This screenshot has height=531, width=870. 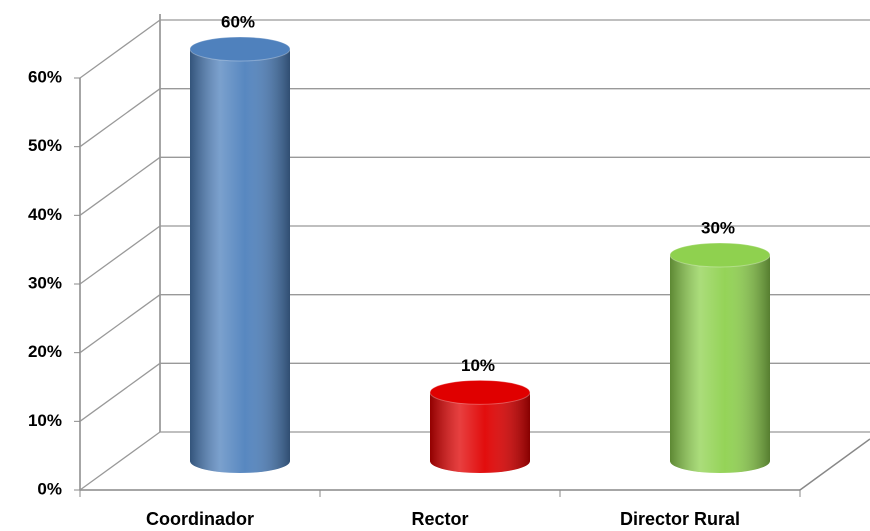 I want to click on y-tick-label: 20%, so click(x=45, y=351).